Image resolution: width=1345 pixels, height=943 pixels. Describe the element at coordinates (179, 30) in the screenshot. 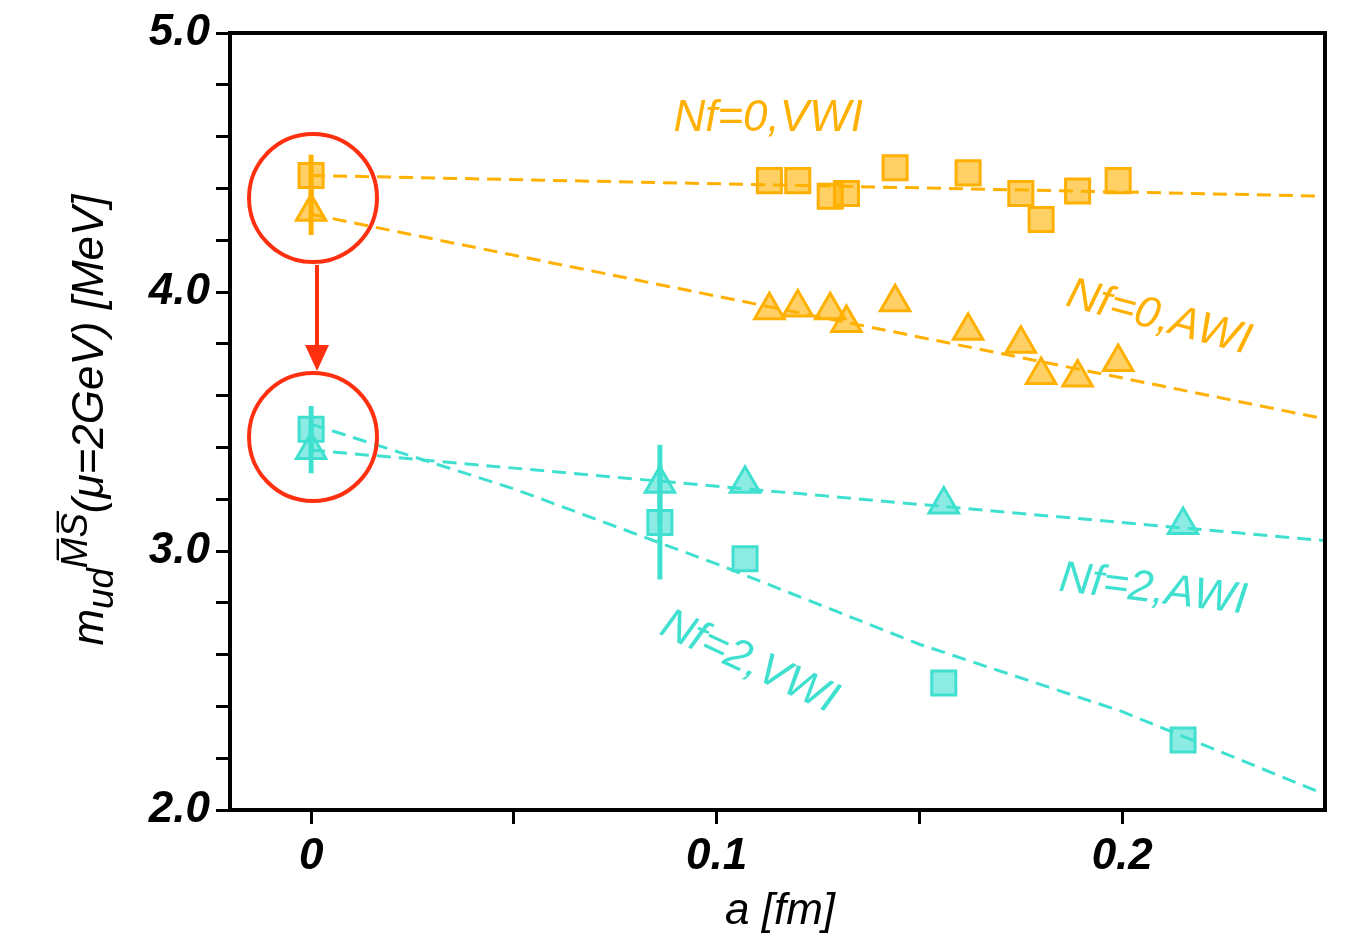

I see `y-tick-label: 5.0` at that location.